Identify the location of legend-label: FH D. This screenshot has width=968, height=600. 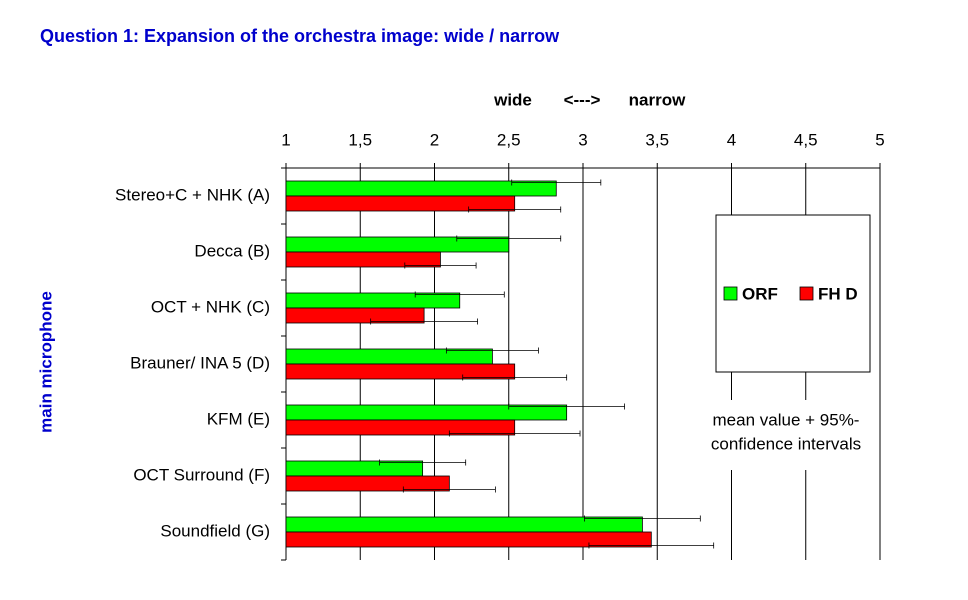
(838, 293).